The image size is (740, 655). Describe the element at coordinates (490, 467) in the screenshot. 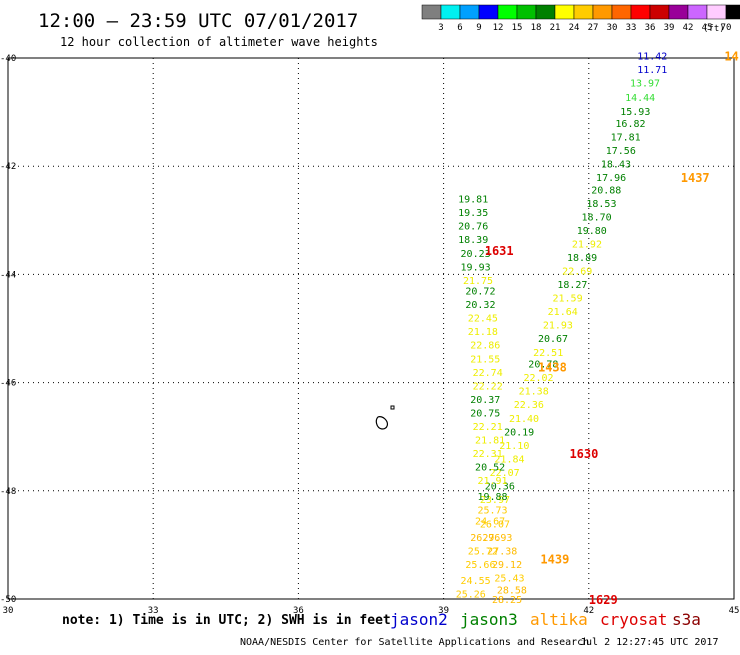

I see `wave-height-label: 20.52` at that location.